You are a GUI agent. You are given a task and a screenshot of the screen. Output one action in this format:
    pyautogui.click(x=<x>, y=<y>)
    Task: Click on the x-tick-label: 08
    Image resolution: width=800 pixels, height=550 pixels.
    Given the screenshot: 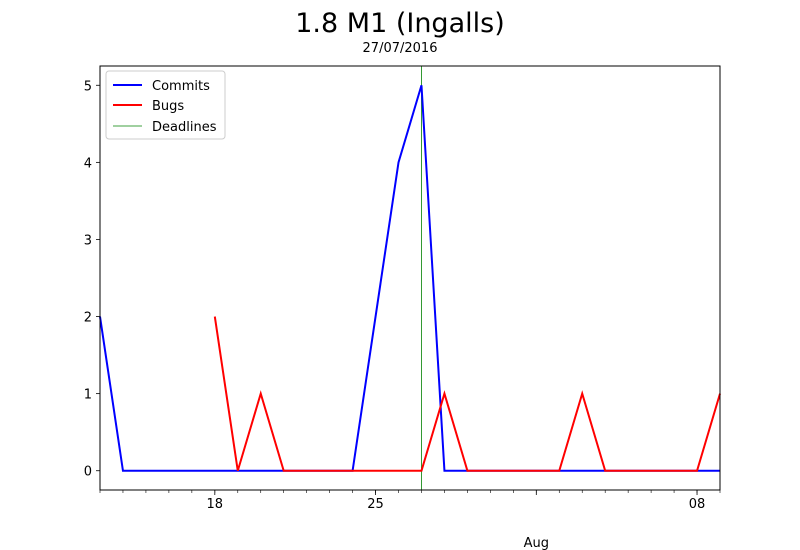 What is the action you would take?
    pyautogui.click(x=697, y=504)
    